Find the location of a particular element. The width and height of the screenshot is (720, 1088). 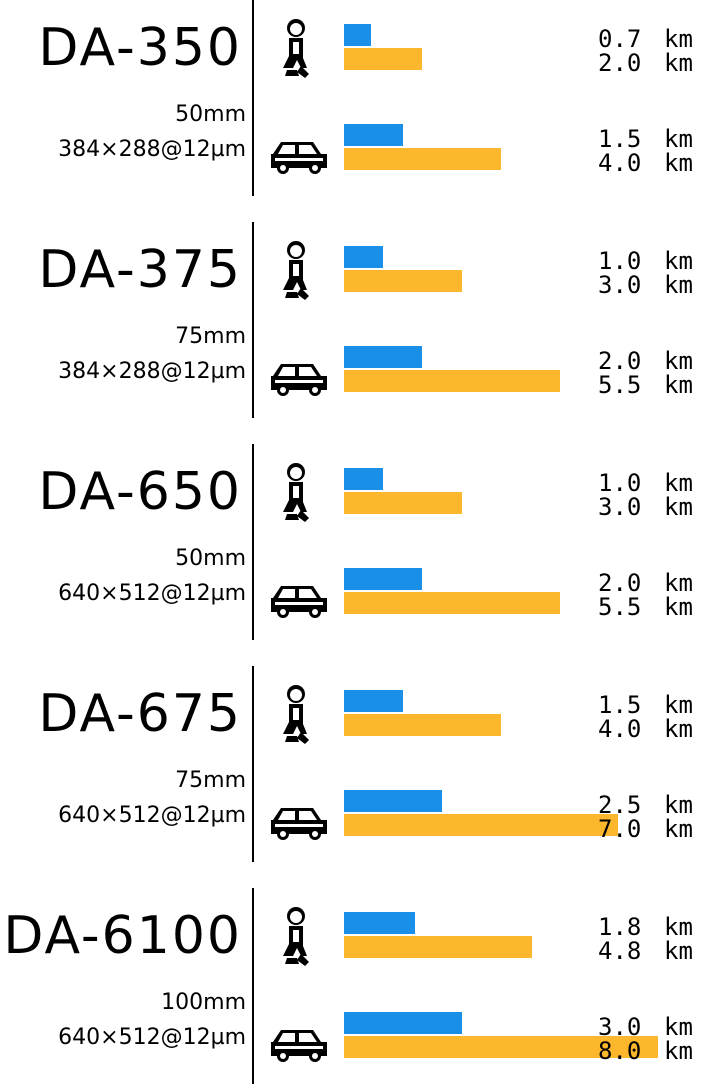

car-range-value: 1.5 is located at coordinates (620, 139).